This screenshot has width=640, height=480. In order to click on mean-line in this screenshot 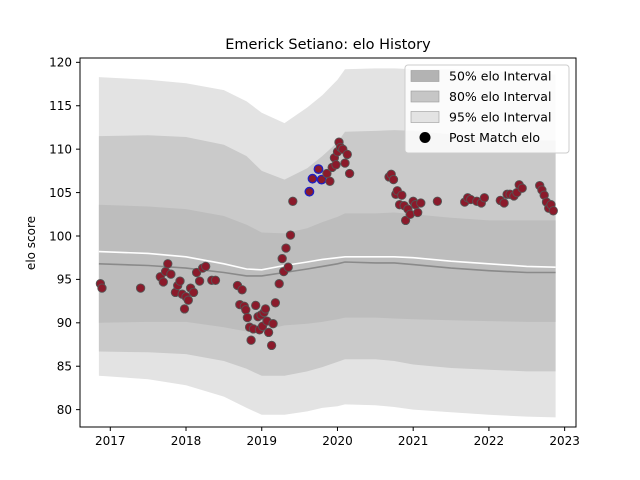, I will do `click(327, 260)`.